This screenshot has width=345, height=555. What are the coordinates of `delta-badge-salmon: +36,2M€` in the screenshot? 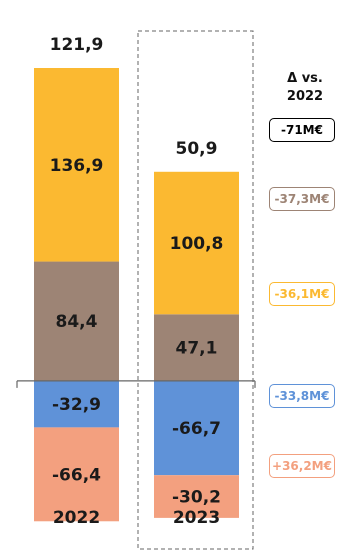 It's located at (302, 466).